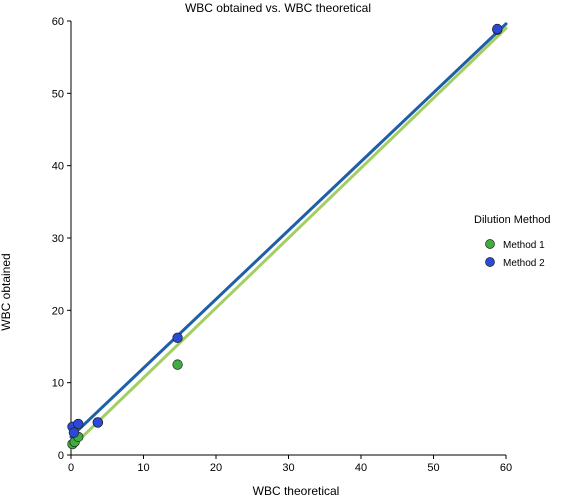 This screenshot has height=498, width=561. I want to click on x-axis-label: WBC theoretical, so click(296, 491).